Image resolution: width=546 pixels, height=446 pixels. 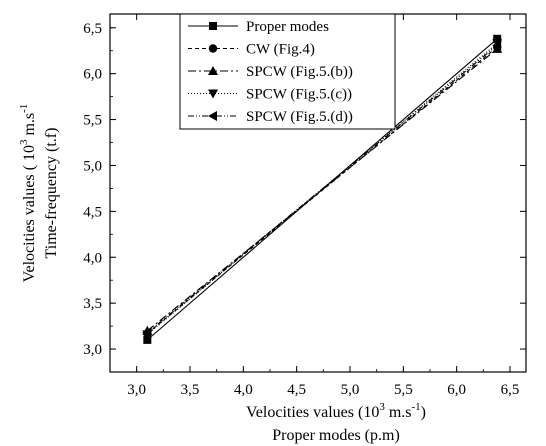 What do you see at coordinates (398, 412) in the screenshot?
I see `x-axis-title-part: m.s` at bounding box center [398, 412].